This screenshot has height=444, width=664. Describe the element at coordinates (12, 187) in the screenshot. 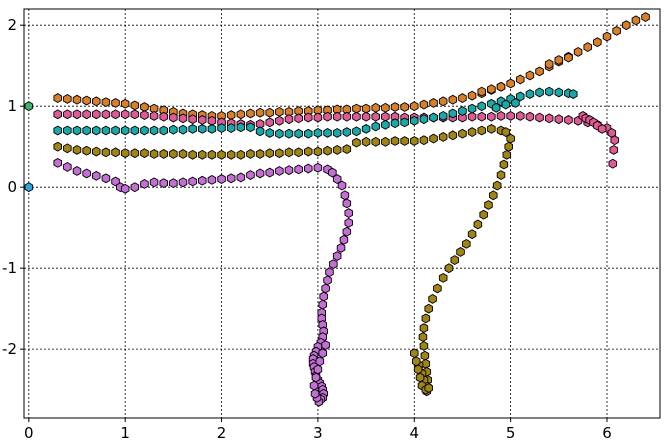

I see `y-tick-label: 0` at that location.